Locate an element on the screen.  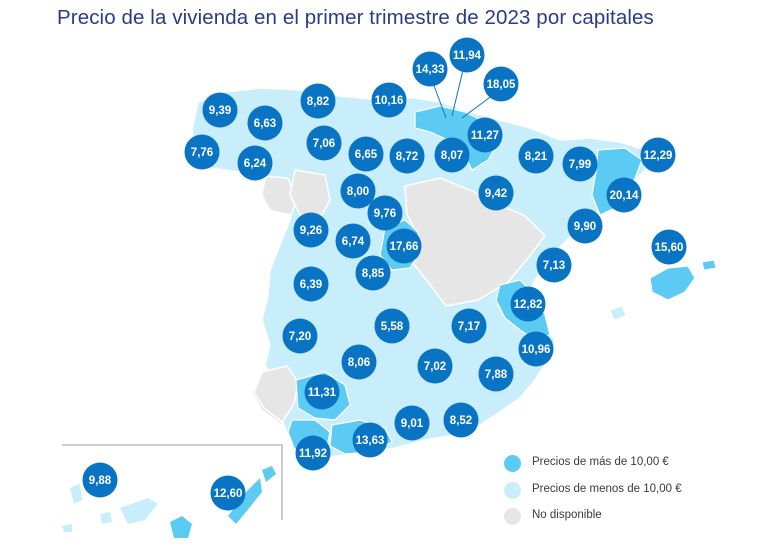
price-marker: 5,58 is located at coordinates (392, 326).